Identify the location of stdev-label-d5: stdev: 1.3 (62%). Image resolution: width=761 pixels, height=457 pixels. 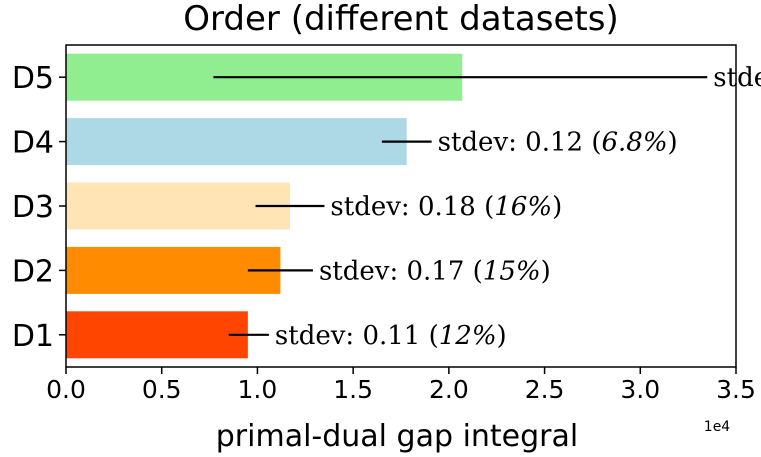
(737, 78).